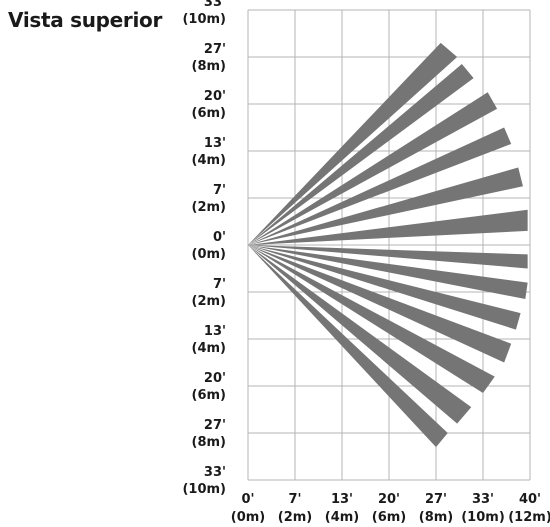 This screenshot has height=527, width=550. Describe the element at coordinates (529, 508) in the screenshot. I see `x-tick-label: 40' (12m)` at that location.